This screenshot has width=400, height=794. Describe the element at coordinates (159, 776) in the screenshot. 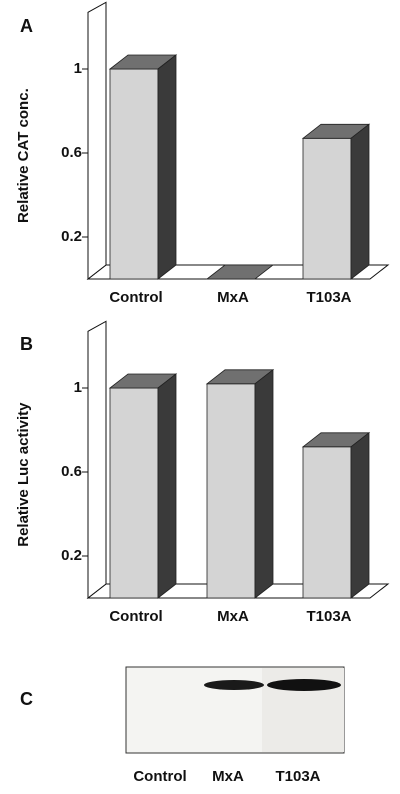

I see `lane-label: Control` at that location.